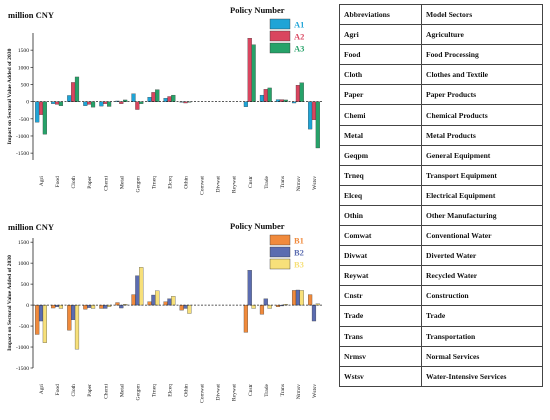  What do you see at coordinates (441, 175) in the screenshot?
I see `table-row: Trneq Transport Equipment` at bounding box center [441, 175].